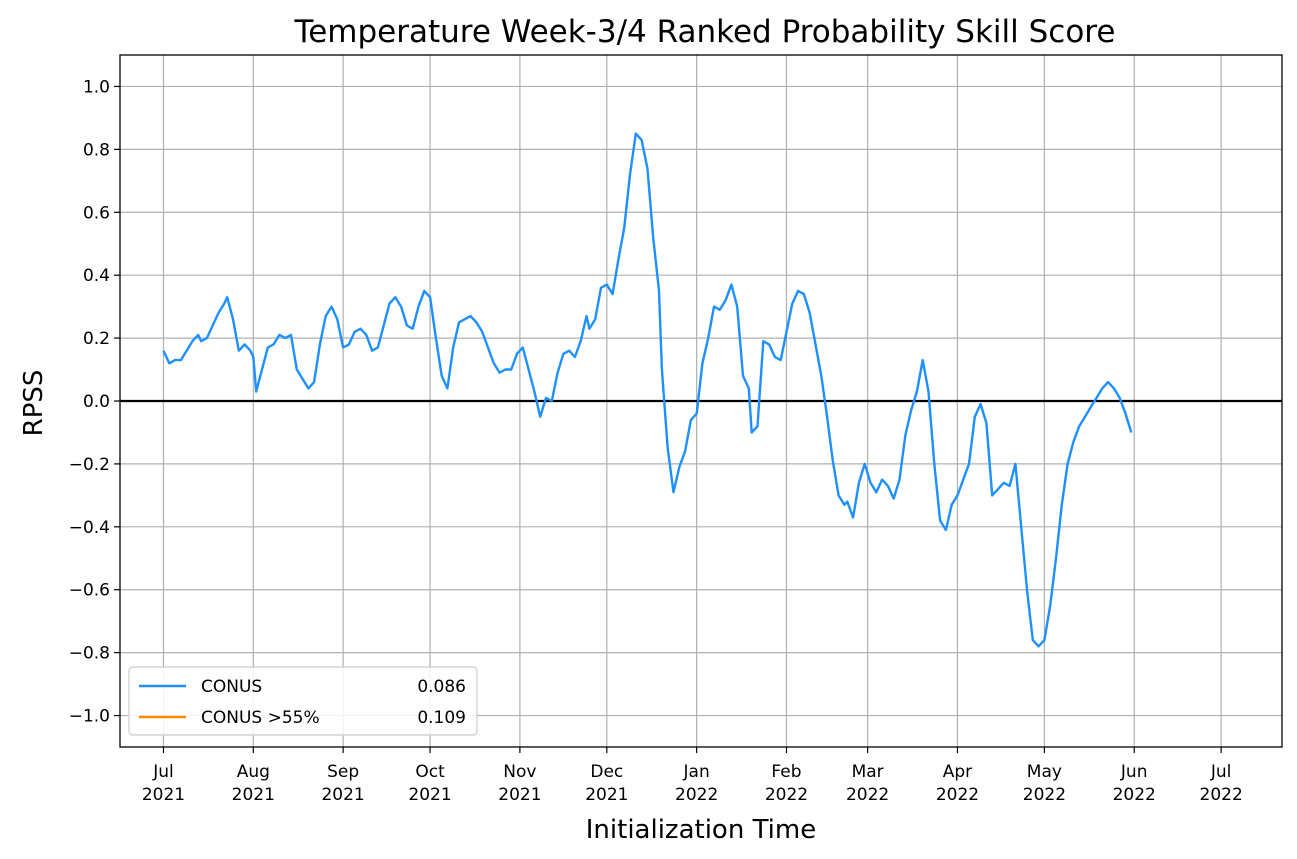  Describe the element at coordinates (519, 772) in the screenshot. I see `x-tick-label: Nov` at that location.